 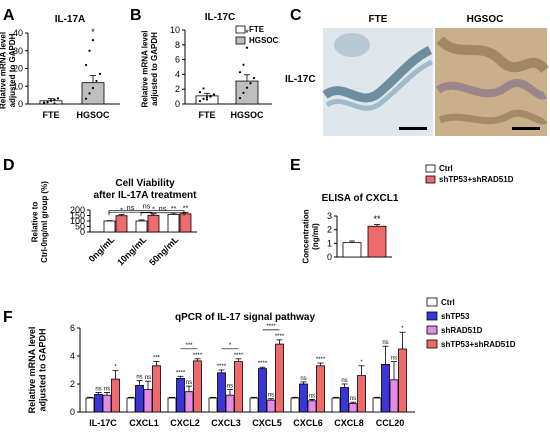 What do you see at coordinates (32, 370) in the screenshot?
I see `panel-f-y-axis-label: Relative mRNA level` at bounding box center [32, 370].